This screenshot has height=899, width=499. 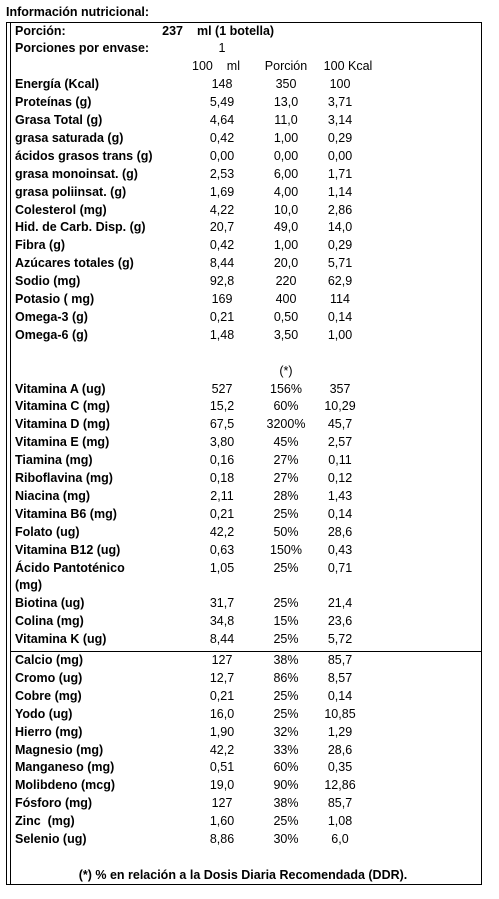 What do you see at coordinates (286, 767) in the screenshot?
I see `value-portion: 60%` at bounding box center [286, 767].